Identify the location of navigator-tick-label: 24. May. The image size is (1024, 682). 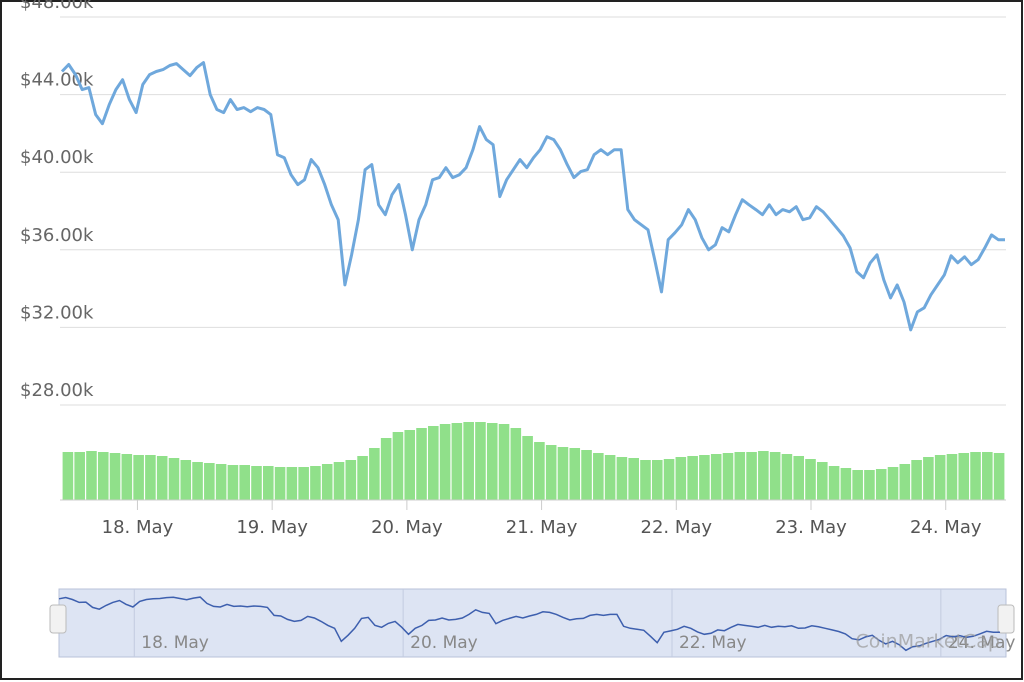
(982, 643).